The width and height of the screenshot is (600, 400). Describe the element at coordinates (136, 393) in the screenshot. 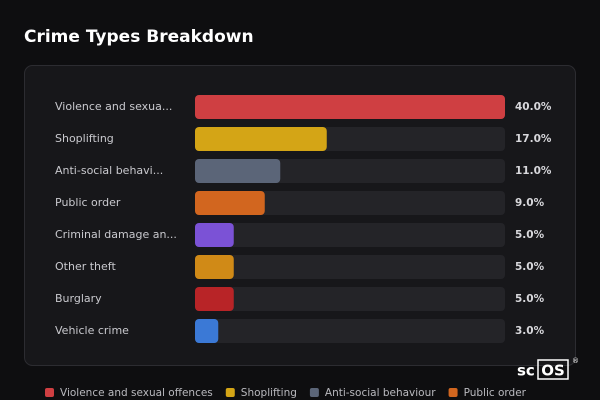

I see `legend-label: Violence and sexual offences` at that location.